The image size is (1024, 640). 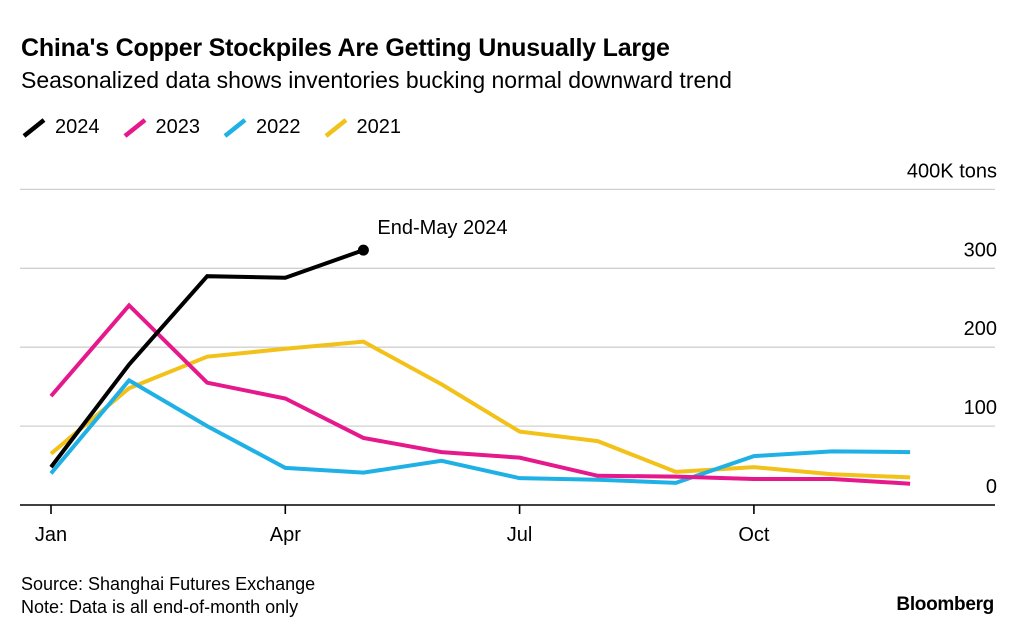 I want to click on legend-label-2021: 2021, so click(x=379, y=127).